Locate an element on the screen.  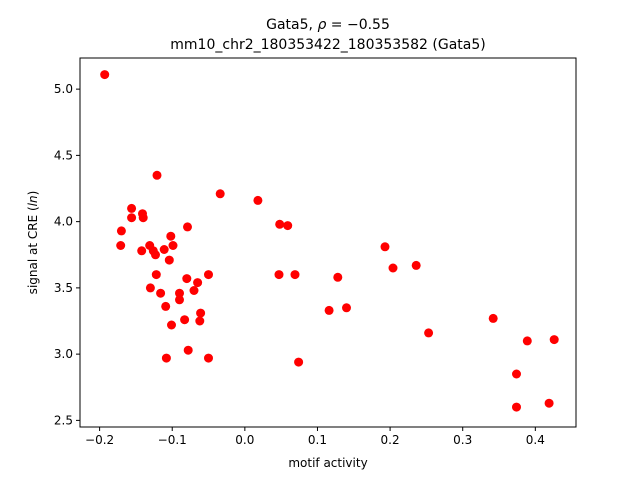
chart-title-line2: mm10_chr2_180353422_180353582 (Gata5) is located at coordinates (327, 45).